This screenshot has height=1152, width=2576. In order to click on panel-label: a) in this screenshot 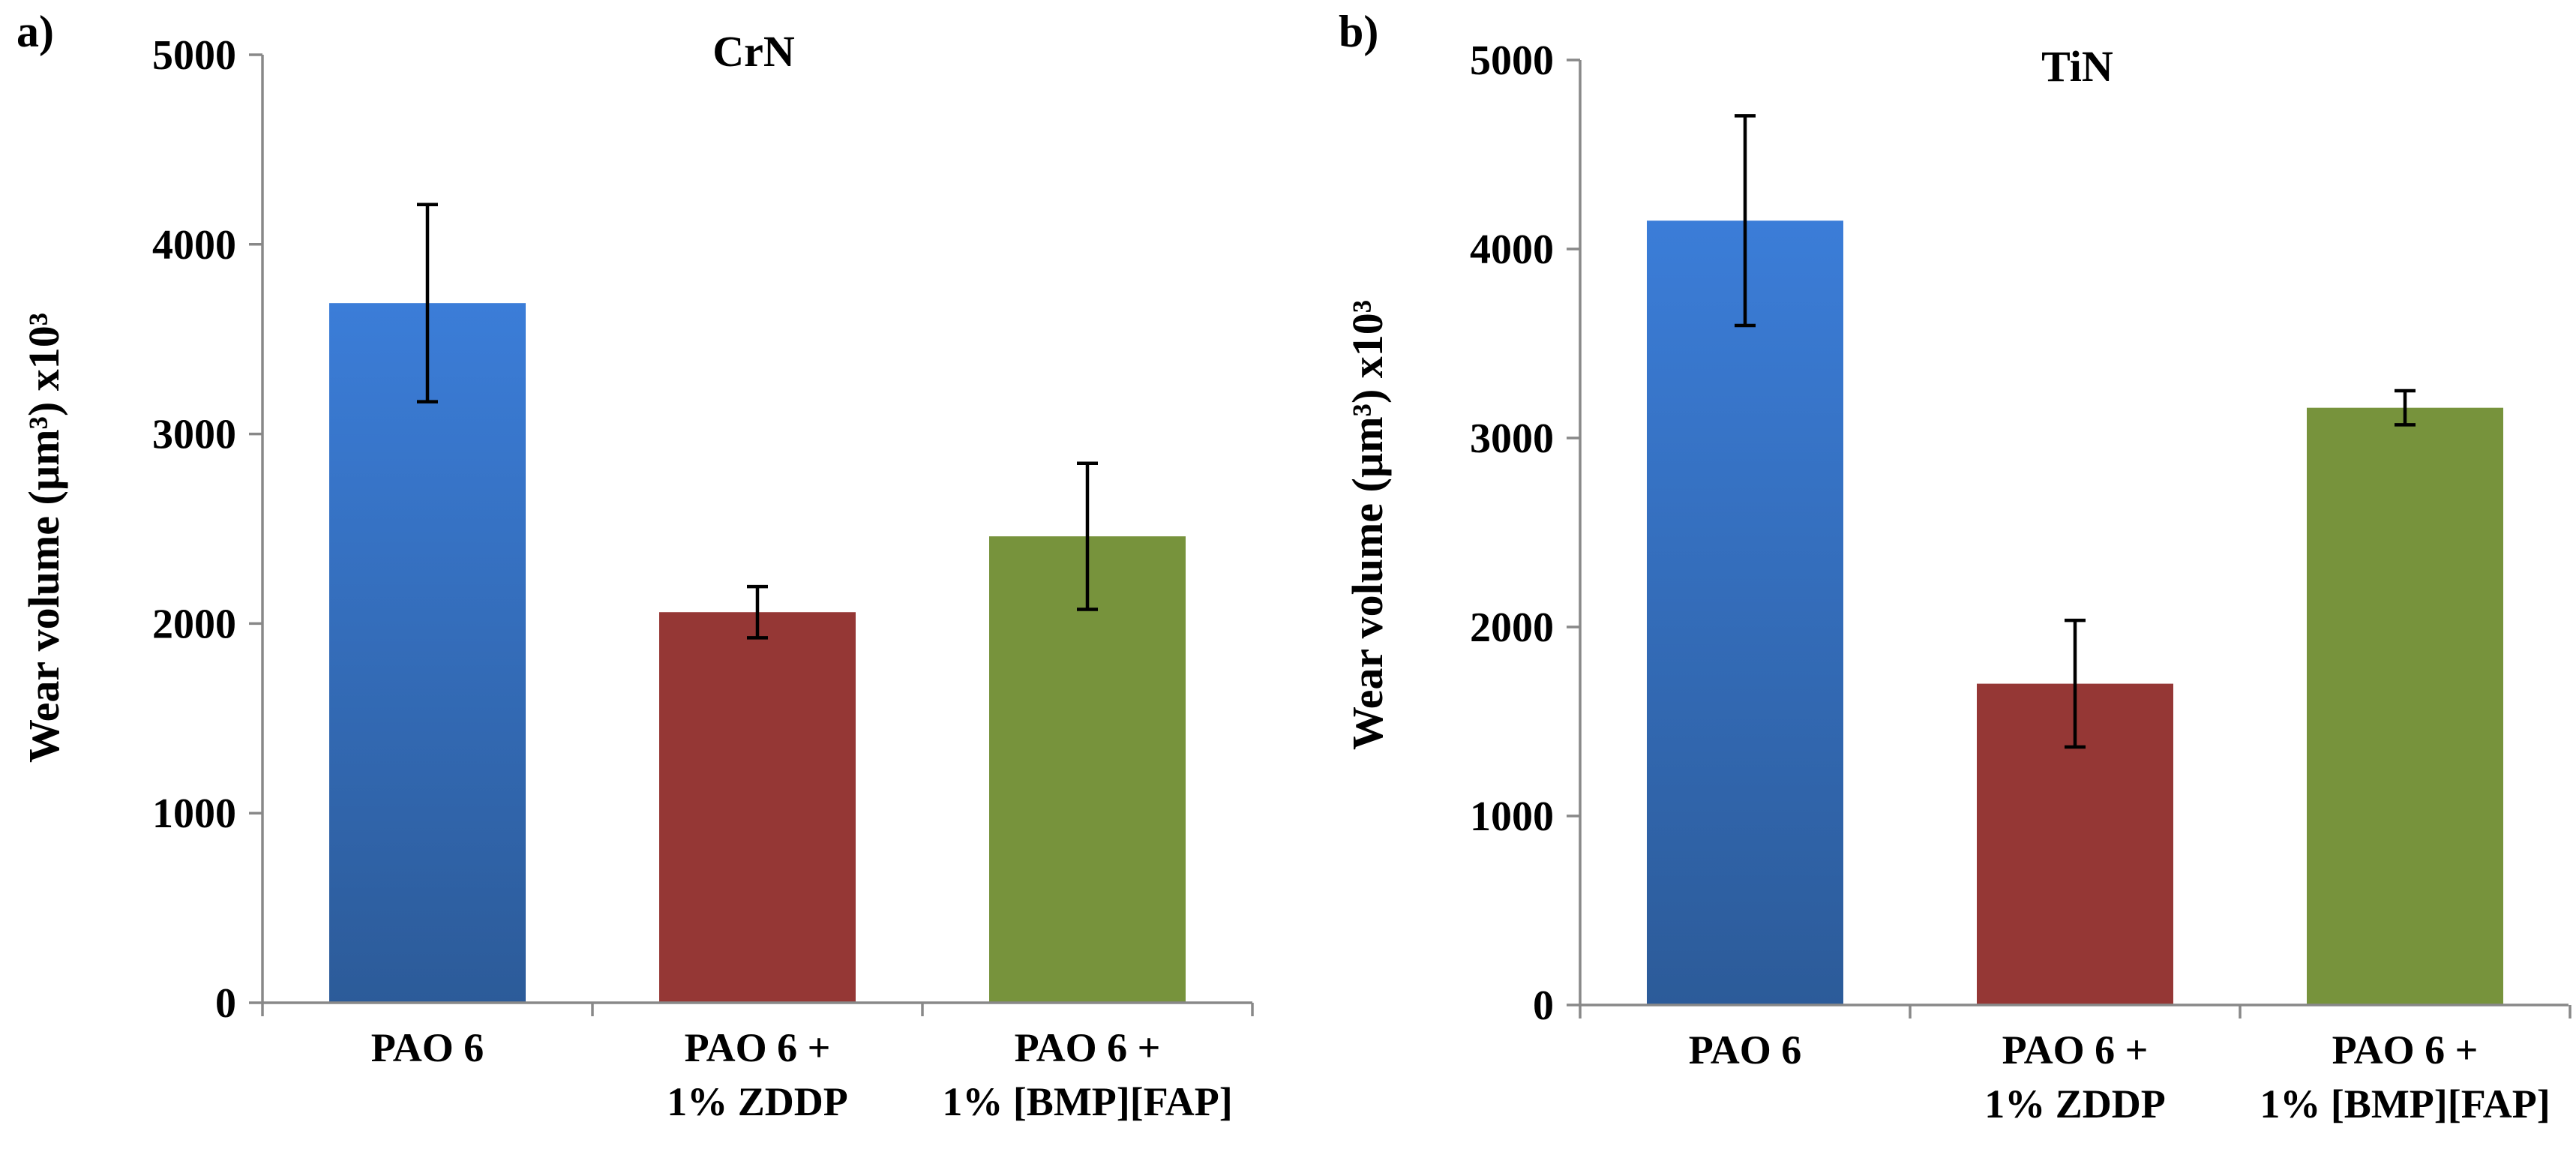, I will do `click(35, 31)`.